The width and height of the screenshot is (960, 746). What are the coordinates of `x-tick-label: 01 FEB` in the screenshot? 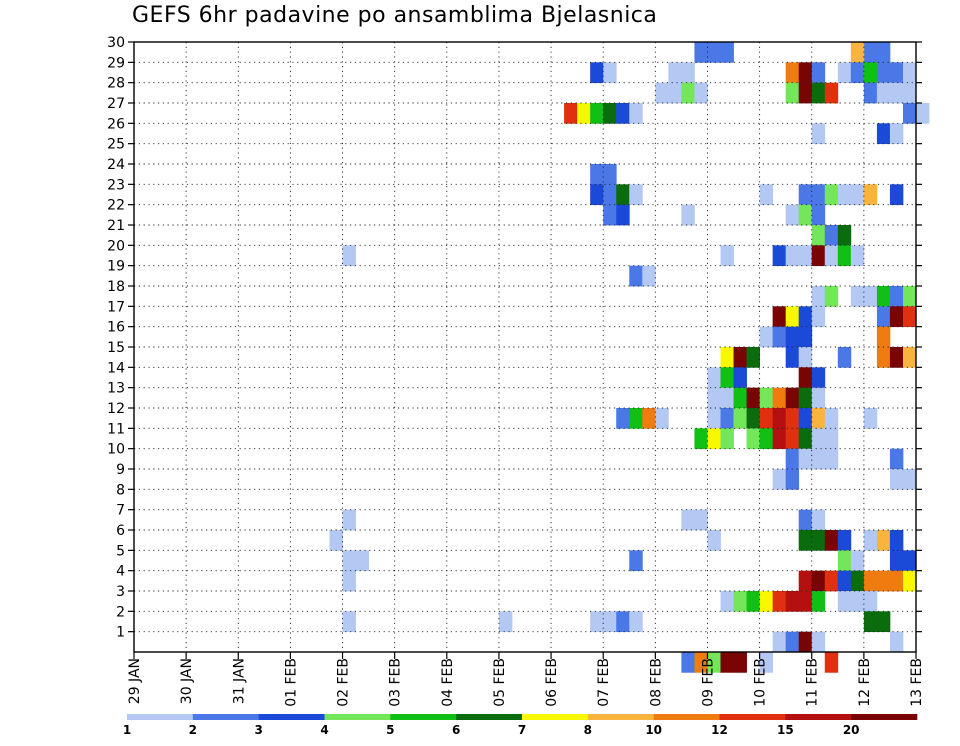 It's located at (291, 682).